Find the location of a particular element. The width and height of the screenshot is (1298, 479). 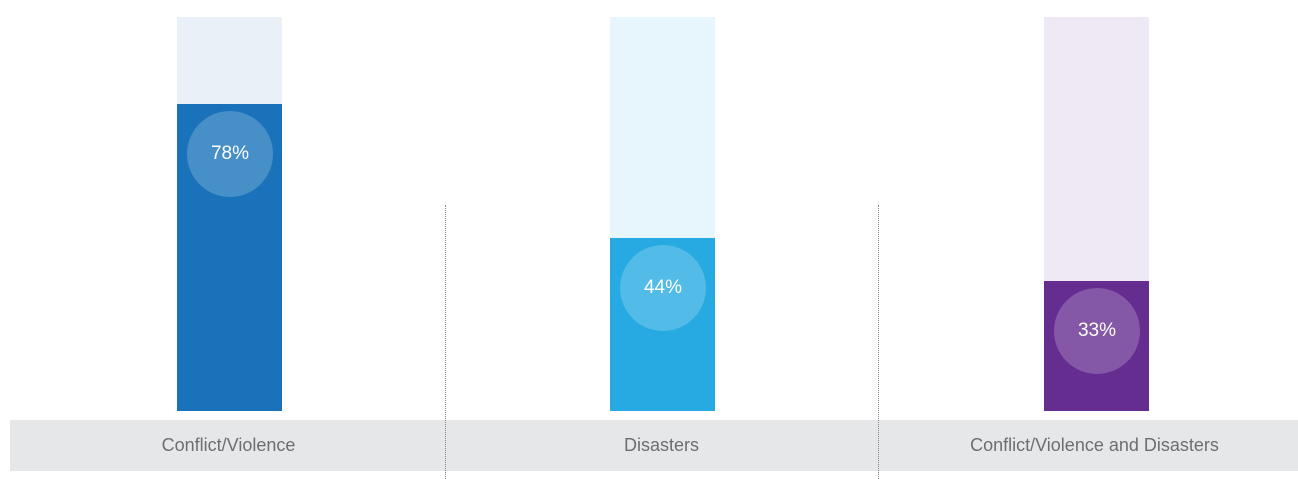

category-label-conflict-violence: Conflict/Violence is located at coordinates (228, 445).